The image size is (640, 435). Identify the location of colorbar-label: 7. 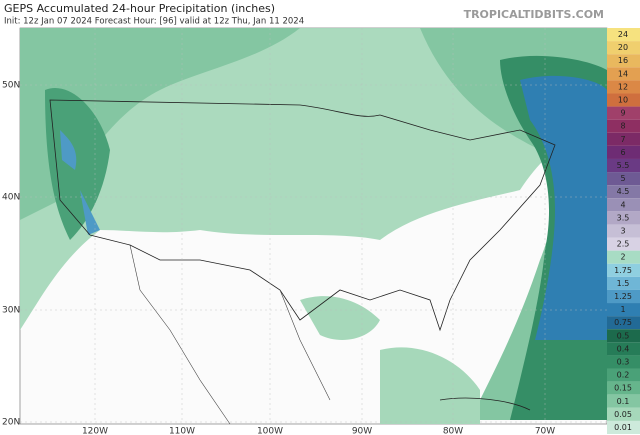
(622, 139).